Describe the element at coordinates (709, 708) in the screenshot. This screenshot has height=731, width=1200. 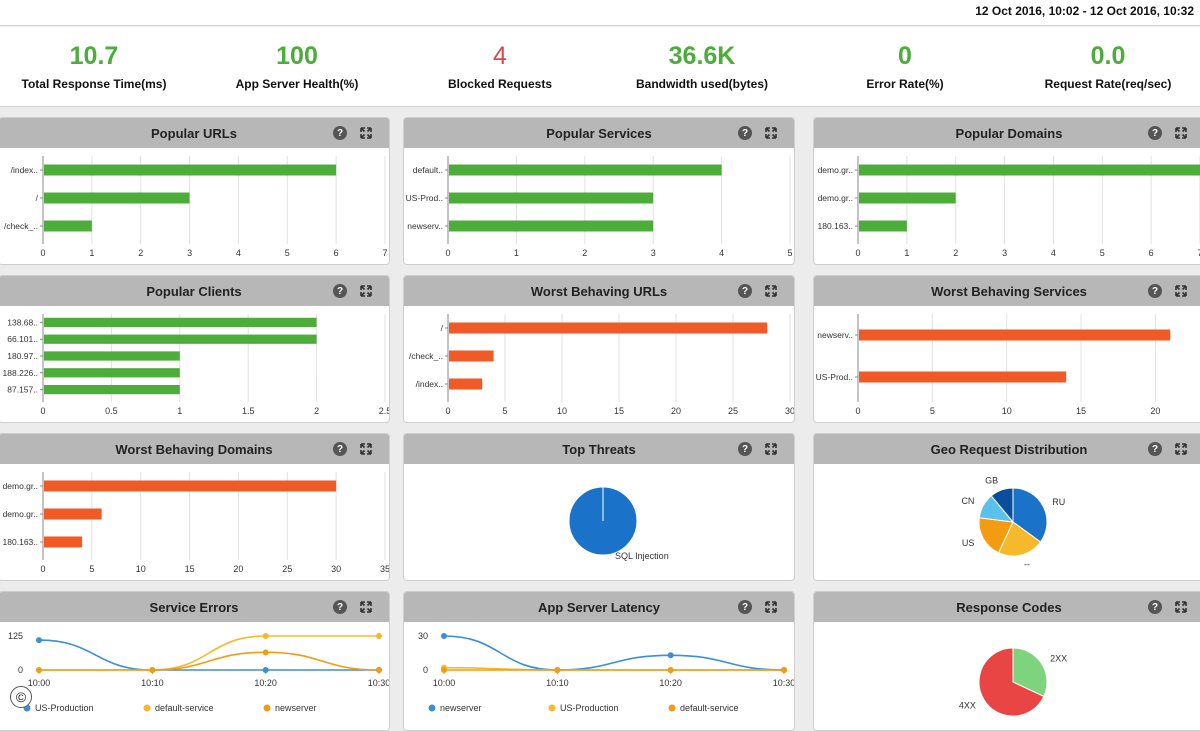
I see `legend-label: default-service` at that location.